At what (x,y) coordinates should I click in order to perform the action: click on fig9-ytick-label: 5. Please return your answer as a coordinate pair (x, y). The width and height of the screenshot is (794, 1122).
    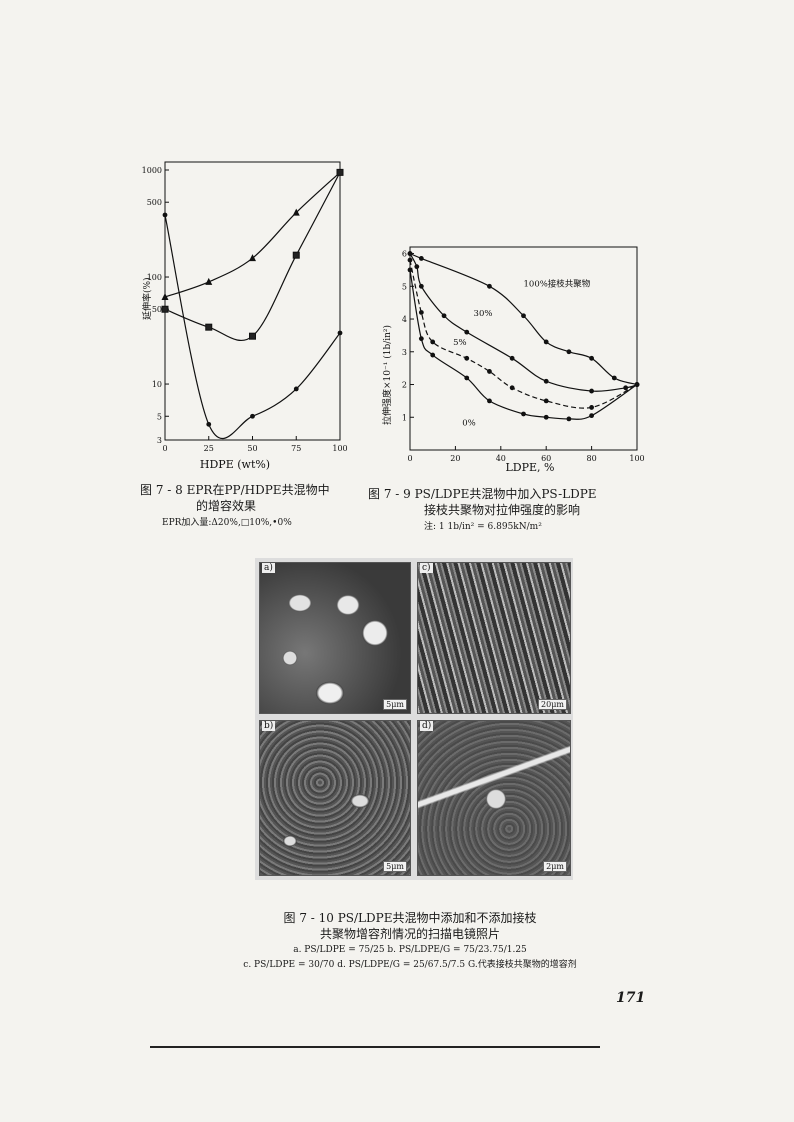
    Looking at the image, I should click on (404, 286).